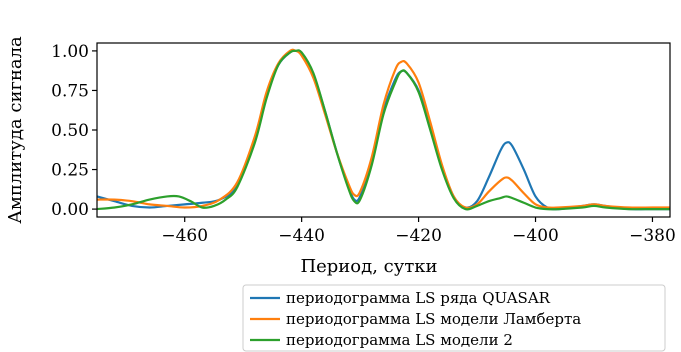 This screenshot has width=681, height=352. I want to click on x-tick-label: −400, so click(535, 236).